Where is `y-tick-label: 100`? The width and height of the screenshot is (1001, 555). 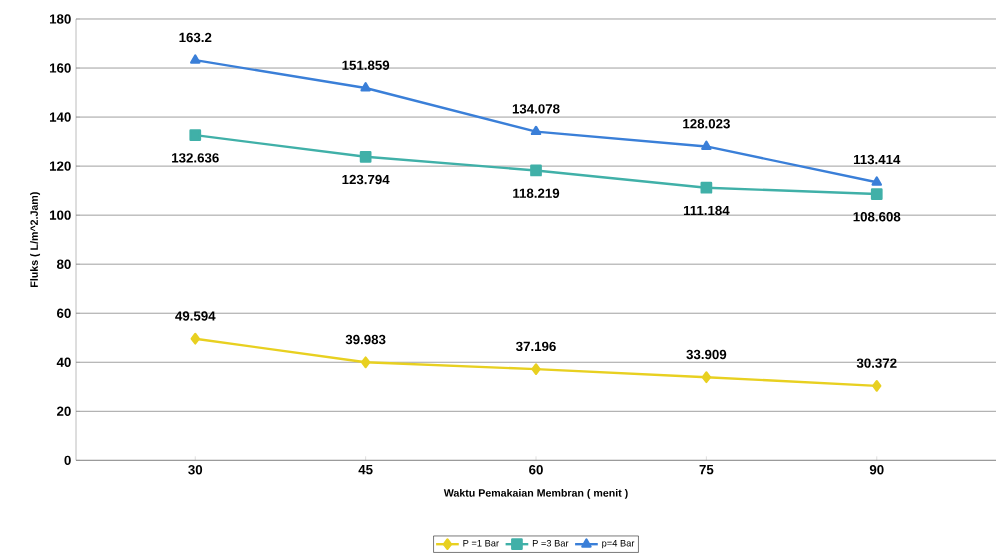 y-tick-label: 100 is located at coordinates (60, 215).